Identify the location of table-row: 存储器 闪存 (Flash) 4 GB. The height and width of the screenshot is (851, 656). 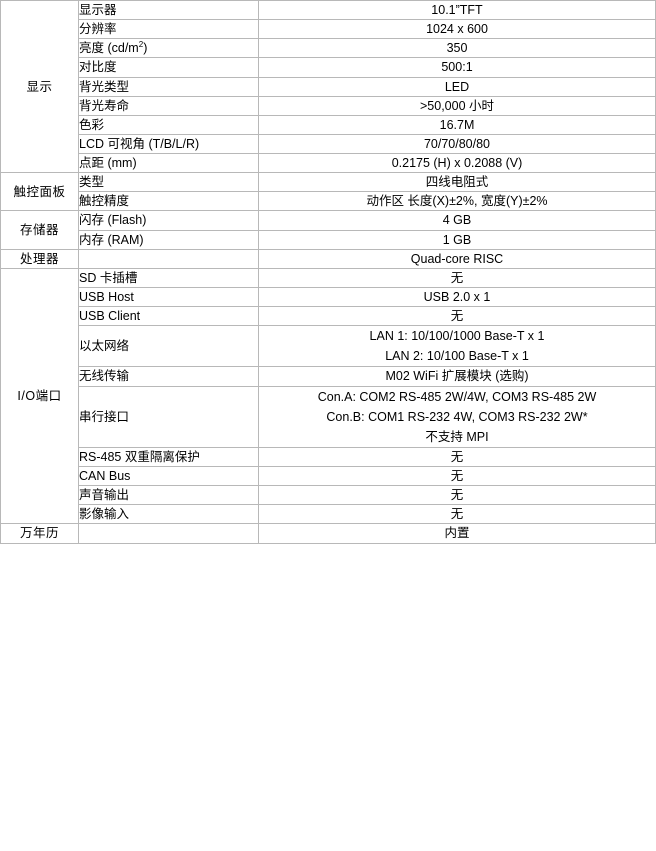
(328, 230).